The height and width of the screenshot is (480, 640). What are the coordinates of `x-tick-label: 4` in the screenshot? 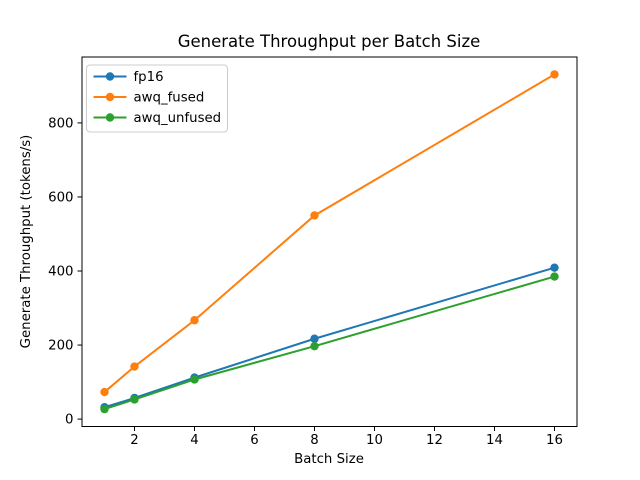 It's located at (194, 440).